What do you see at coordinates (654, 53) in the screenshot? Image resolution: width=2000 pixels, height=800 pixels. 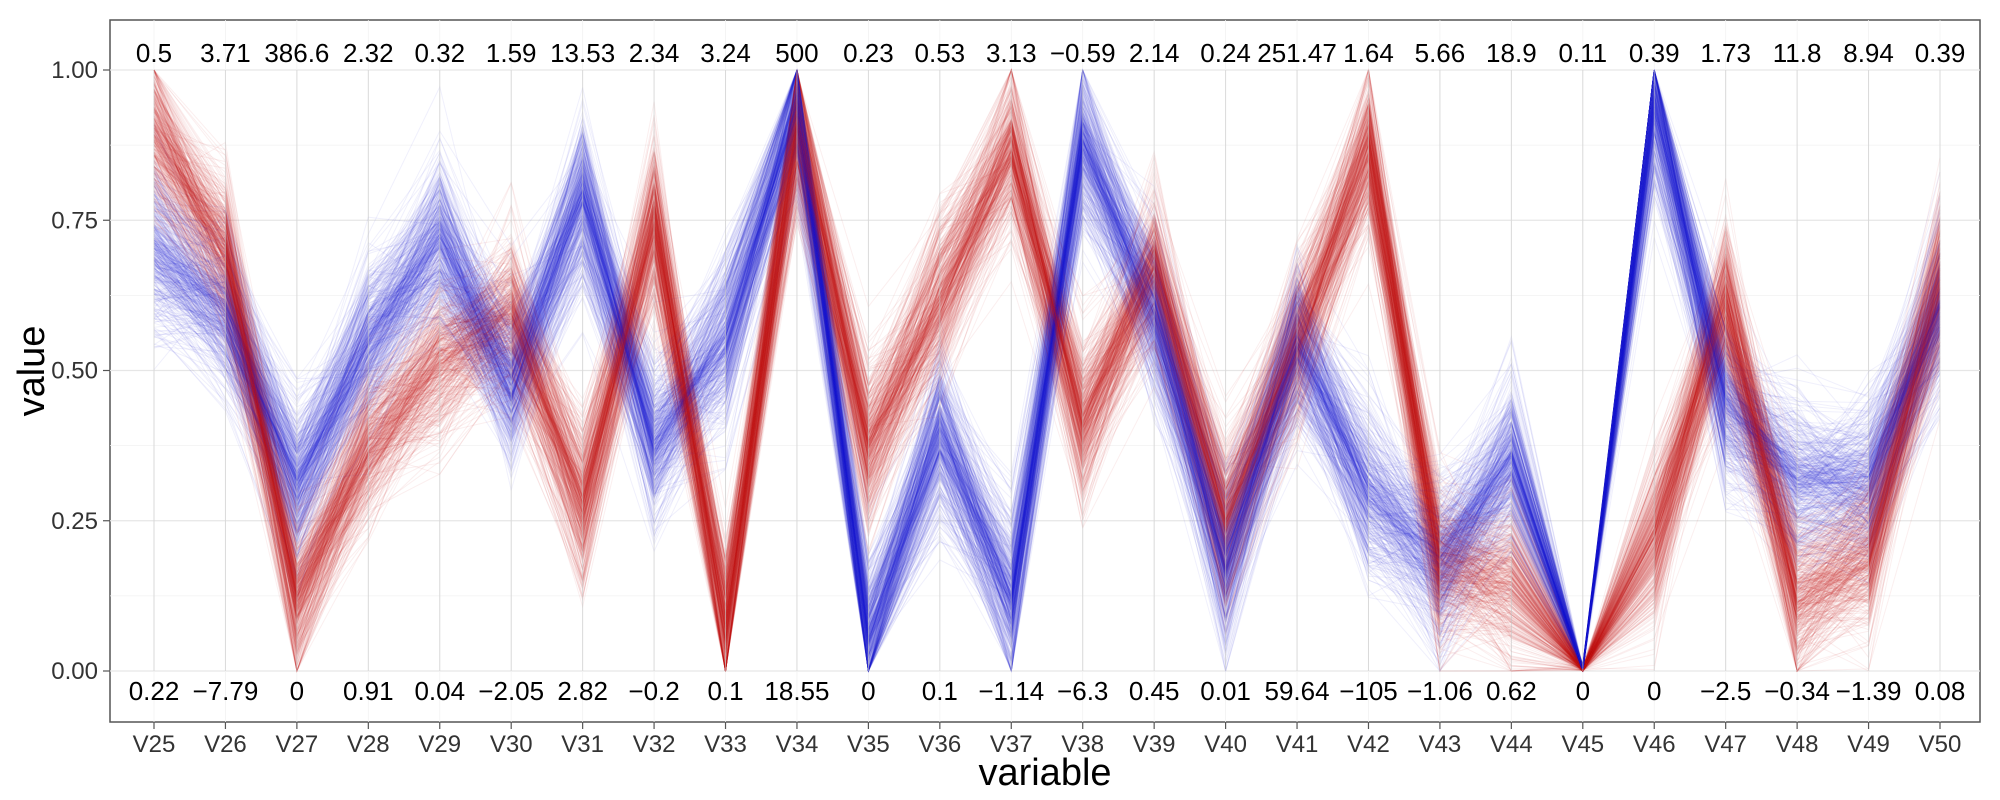 I see `max-label-v32: 2.34` at bounding box center [654, 53].